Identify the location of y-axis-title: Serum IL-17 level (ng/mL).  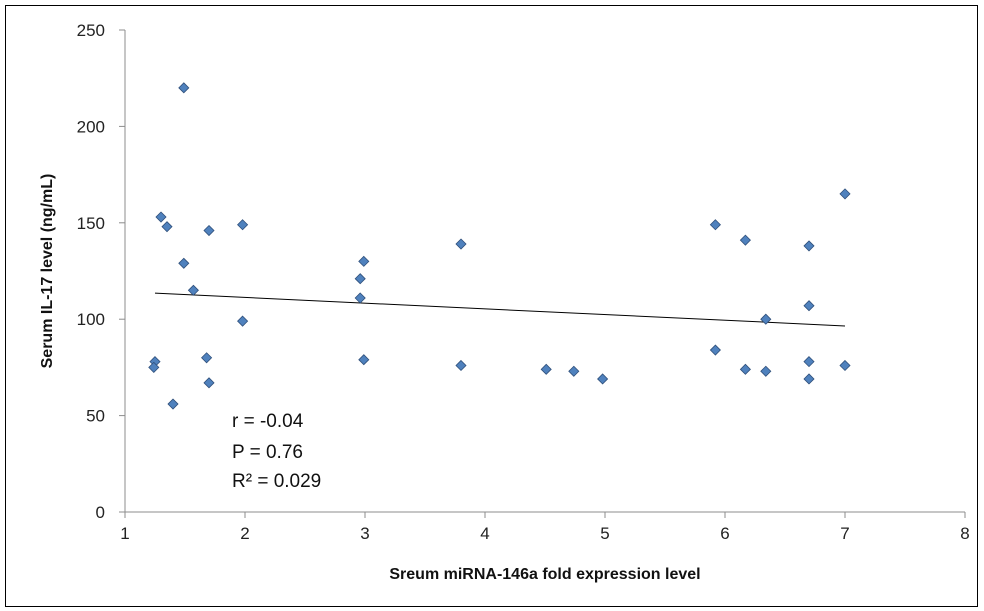
(47, 271).